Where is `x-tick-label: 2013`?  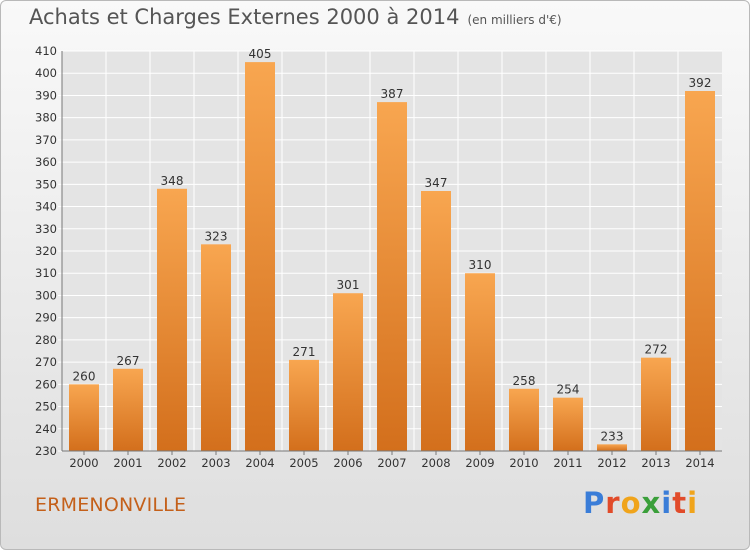 x-tick-label: 2013 is located at coordinates (655, 463).